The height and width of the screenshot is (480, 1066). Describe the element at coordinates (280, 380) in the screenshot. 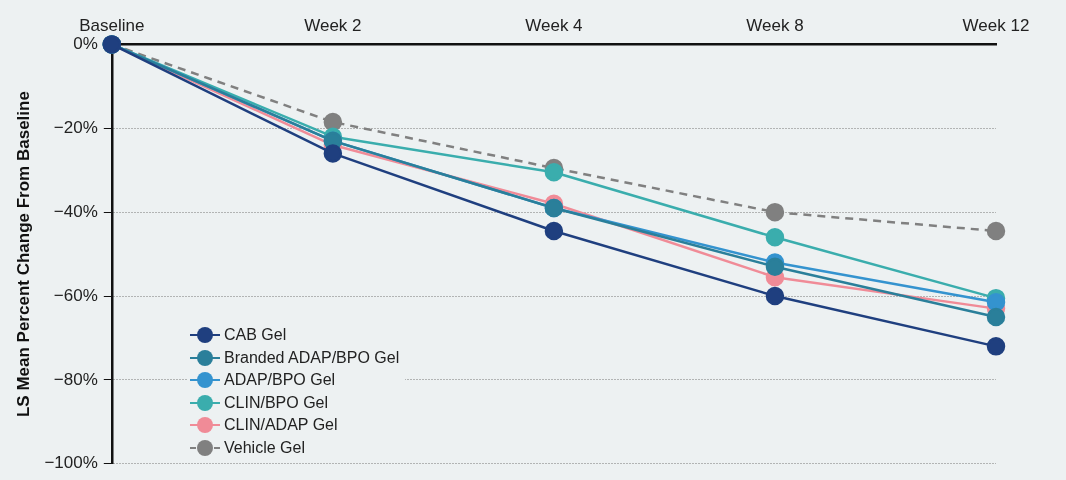

I see `legend-label: ADAP/BPO Gel` at that location.